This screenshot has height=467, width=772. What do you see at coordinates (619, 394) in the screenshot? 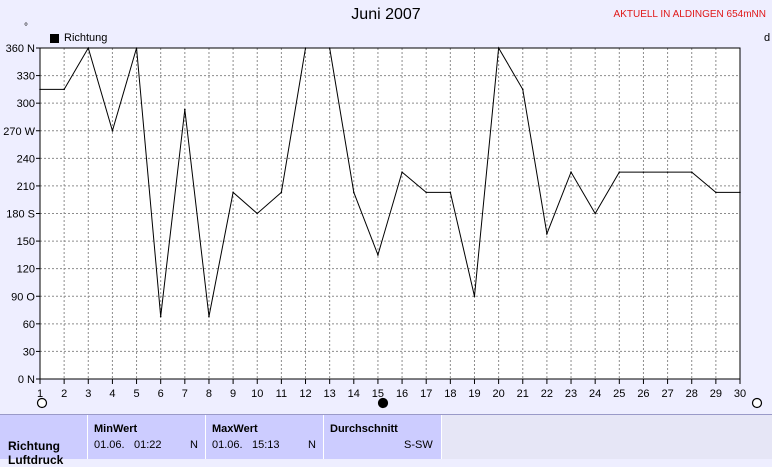
I see `x-tick-label: 25` at bounding box center [619, 394].